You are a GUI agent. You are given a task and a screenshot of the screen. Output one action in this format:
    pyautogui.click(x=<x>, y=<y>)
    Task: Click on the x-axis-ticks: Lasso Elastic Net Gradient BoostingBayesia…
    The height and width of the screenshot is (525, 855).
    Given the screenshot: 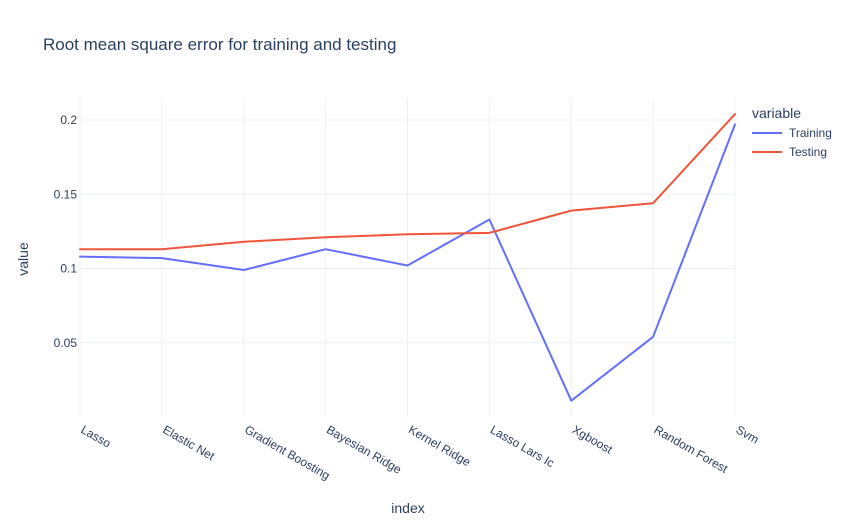 What is the action you would take?
    pyautogui.click(x=420, y=452)
    